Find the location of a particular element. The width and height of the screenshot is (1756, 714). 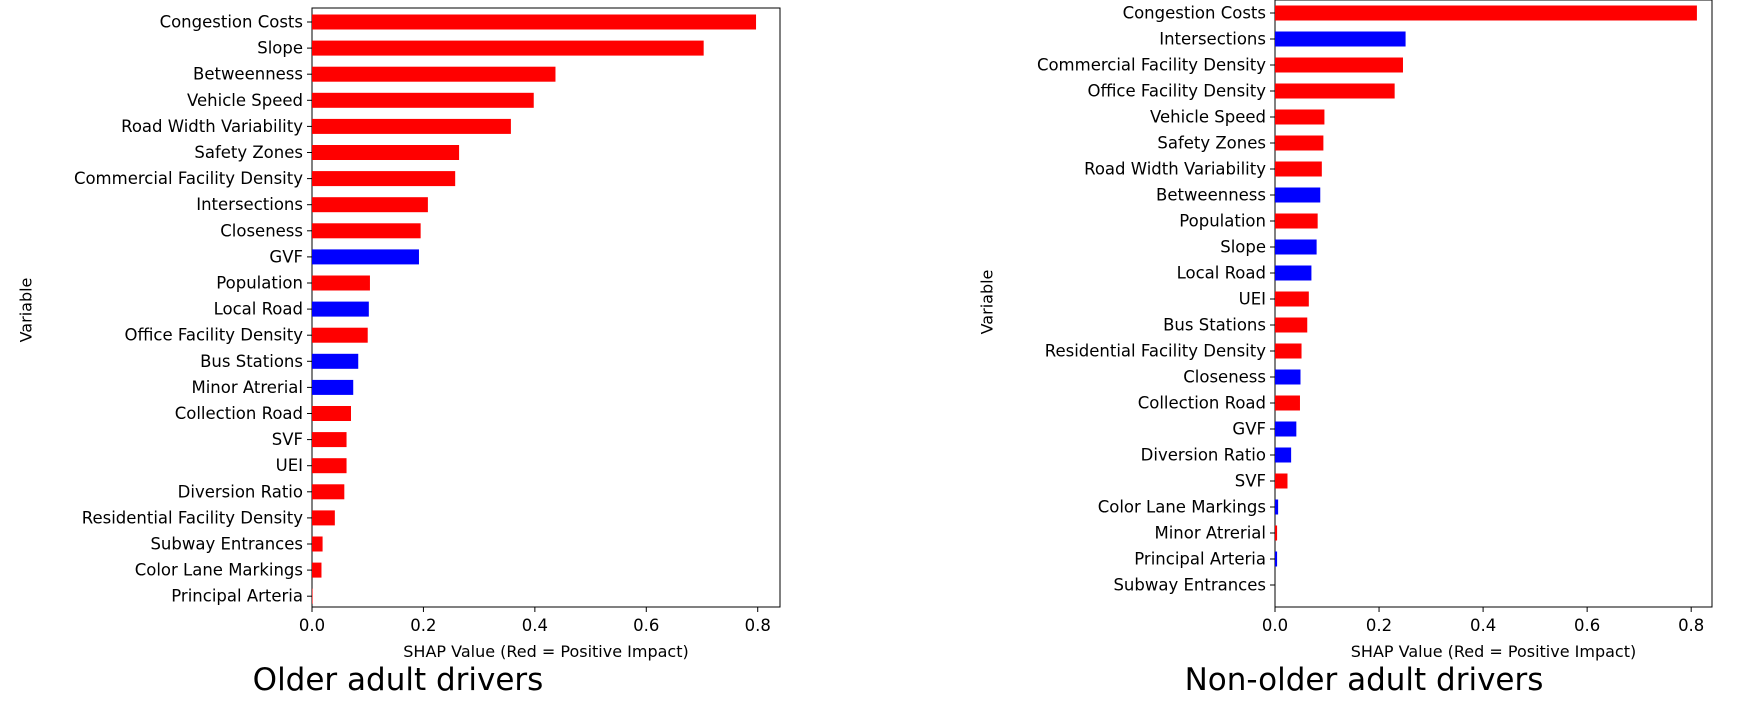

caption-non-older-adult-drivers: Non-older adult drivers is located at coordinates (1364, 680).